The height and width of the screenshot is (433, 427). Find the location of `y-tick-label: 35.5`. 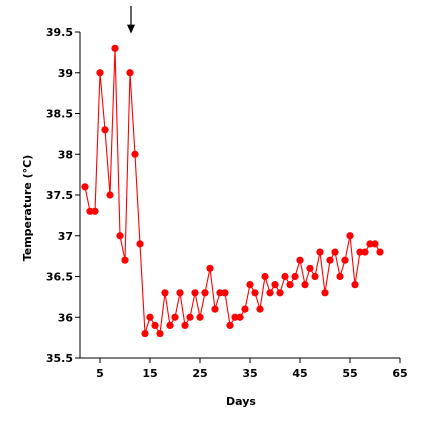

y-tick-label: 35.5 is located at coordinates (59, 358).